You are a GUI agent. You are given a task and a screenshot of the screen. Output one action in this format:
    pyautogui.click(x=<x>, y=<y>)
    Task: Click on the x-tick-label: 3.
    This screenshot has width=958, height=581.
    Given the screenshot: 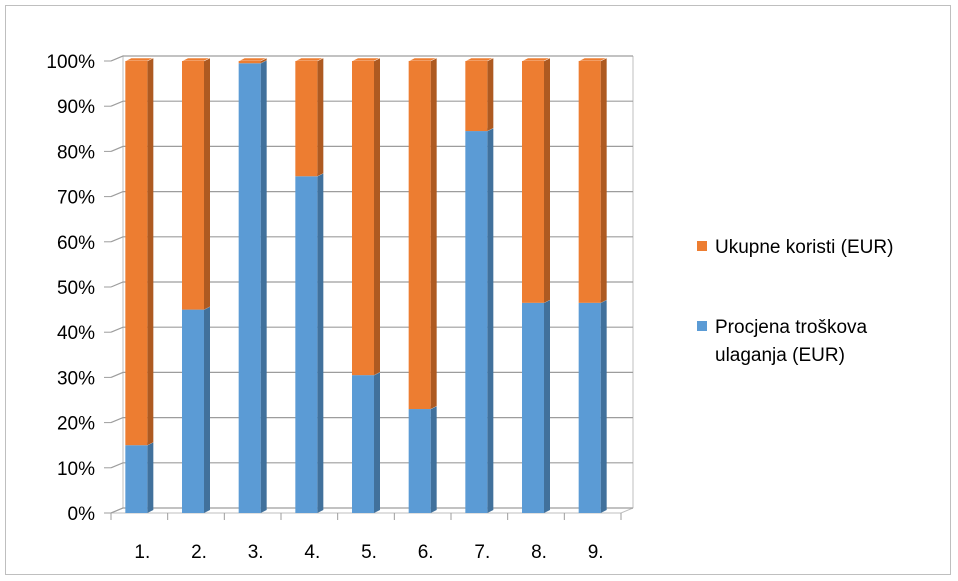 What is the action you would take?
    pyautogui.click(x=256, y=552)
    